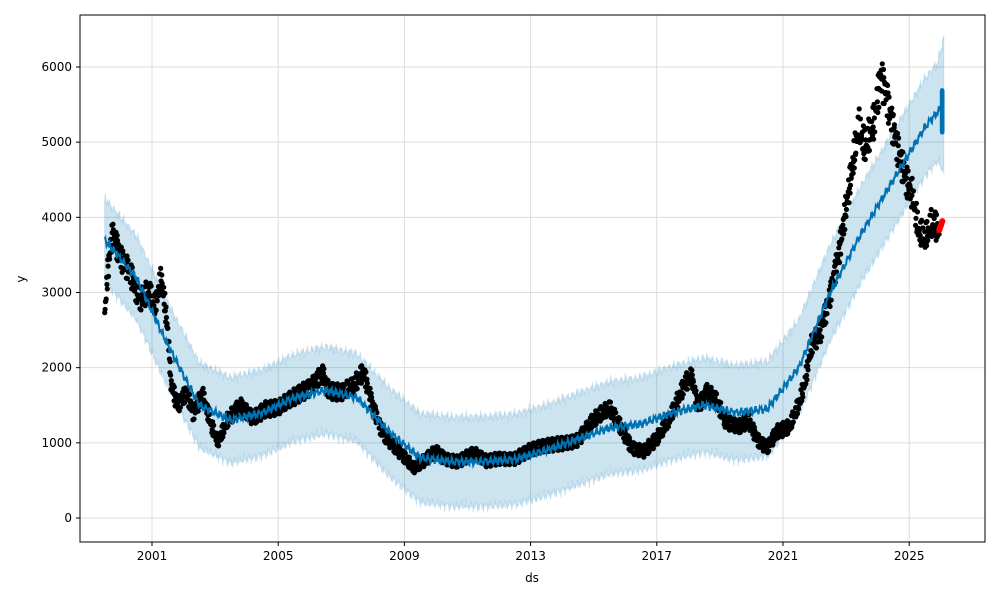 The image size is (1000, 604). I want to click on y-tick-label: 4000, so click(56, 217).